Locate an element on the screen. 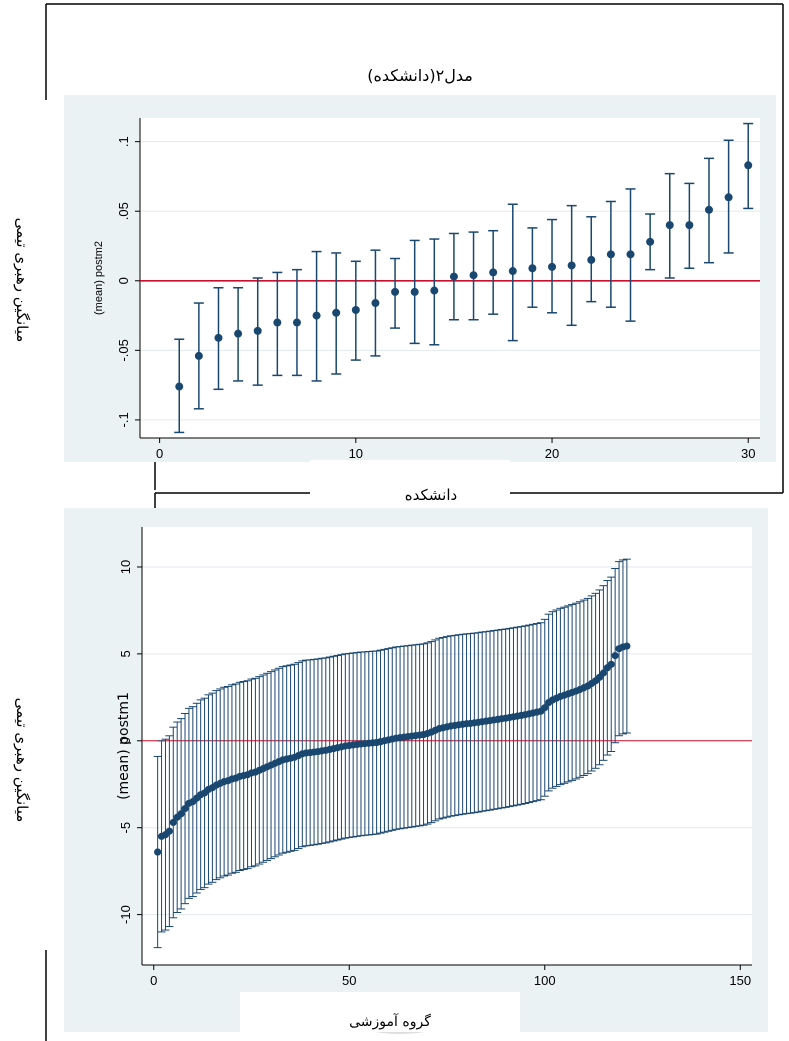  chart1-xlabel-box is located at coordinates (410, 488).